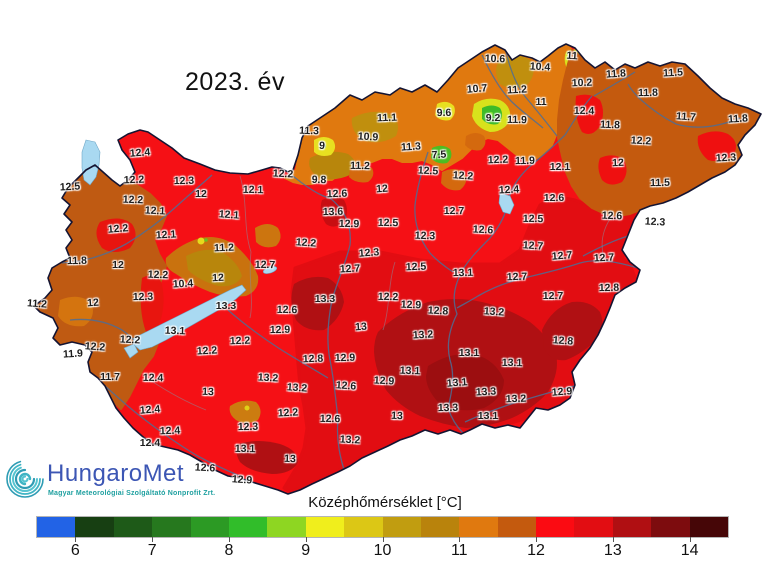  What do you see at coordinates (131, 351) in the screenshot?
I see `lake-kis-balaton` at bounding box center [131, 351].